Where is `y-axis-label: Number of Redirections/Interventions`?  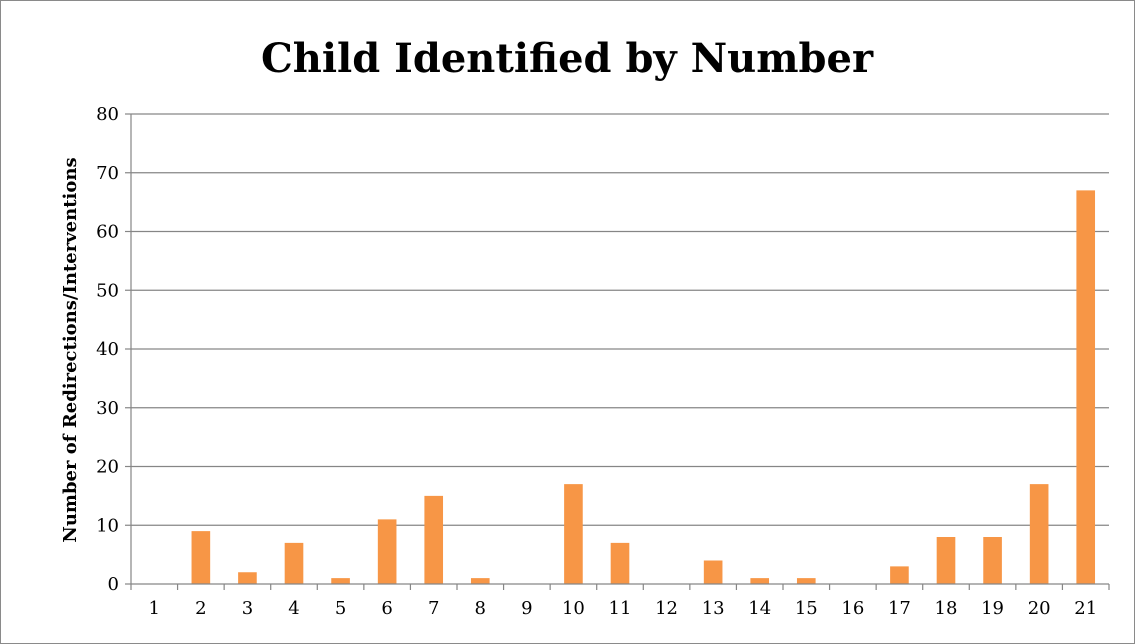
y-axis-label: Number of Redirections/Interventions is located at coordinates (70, 349).